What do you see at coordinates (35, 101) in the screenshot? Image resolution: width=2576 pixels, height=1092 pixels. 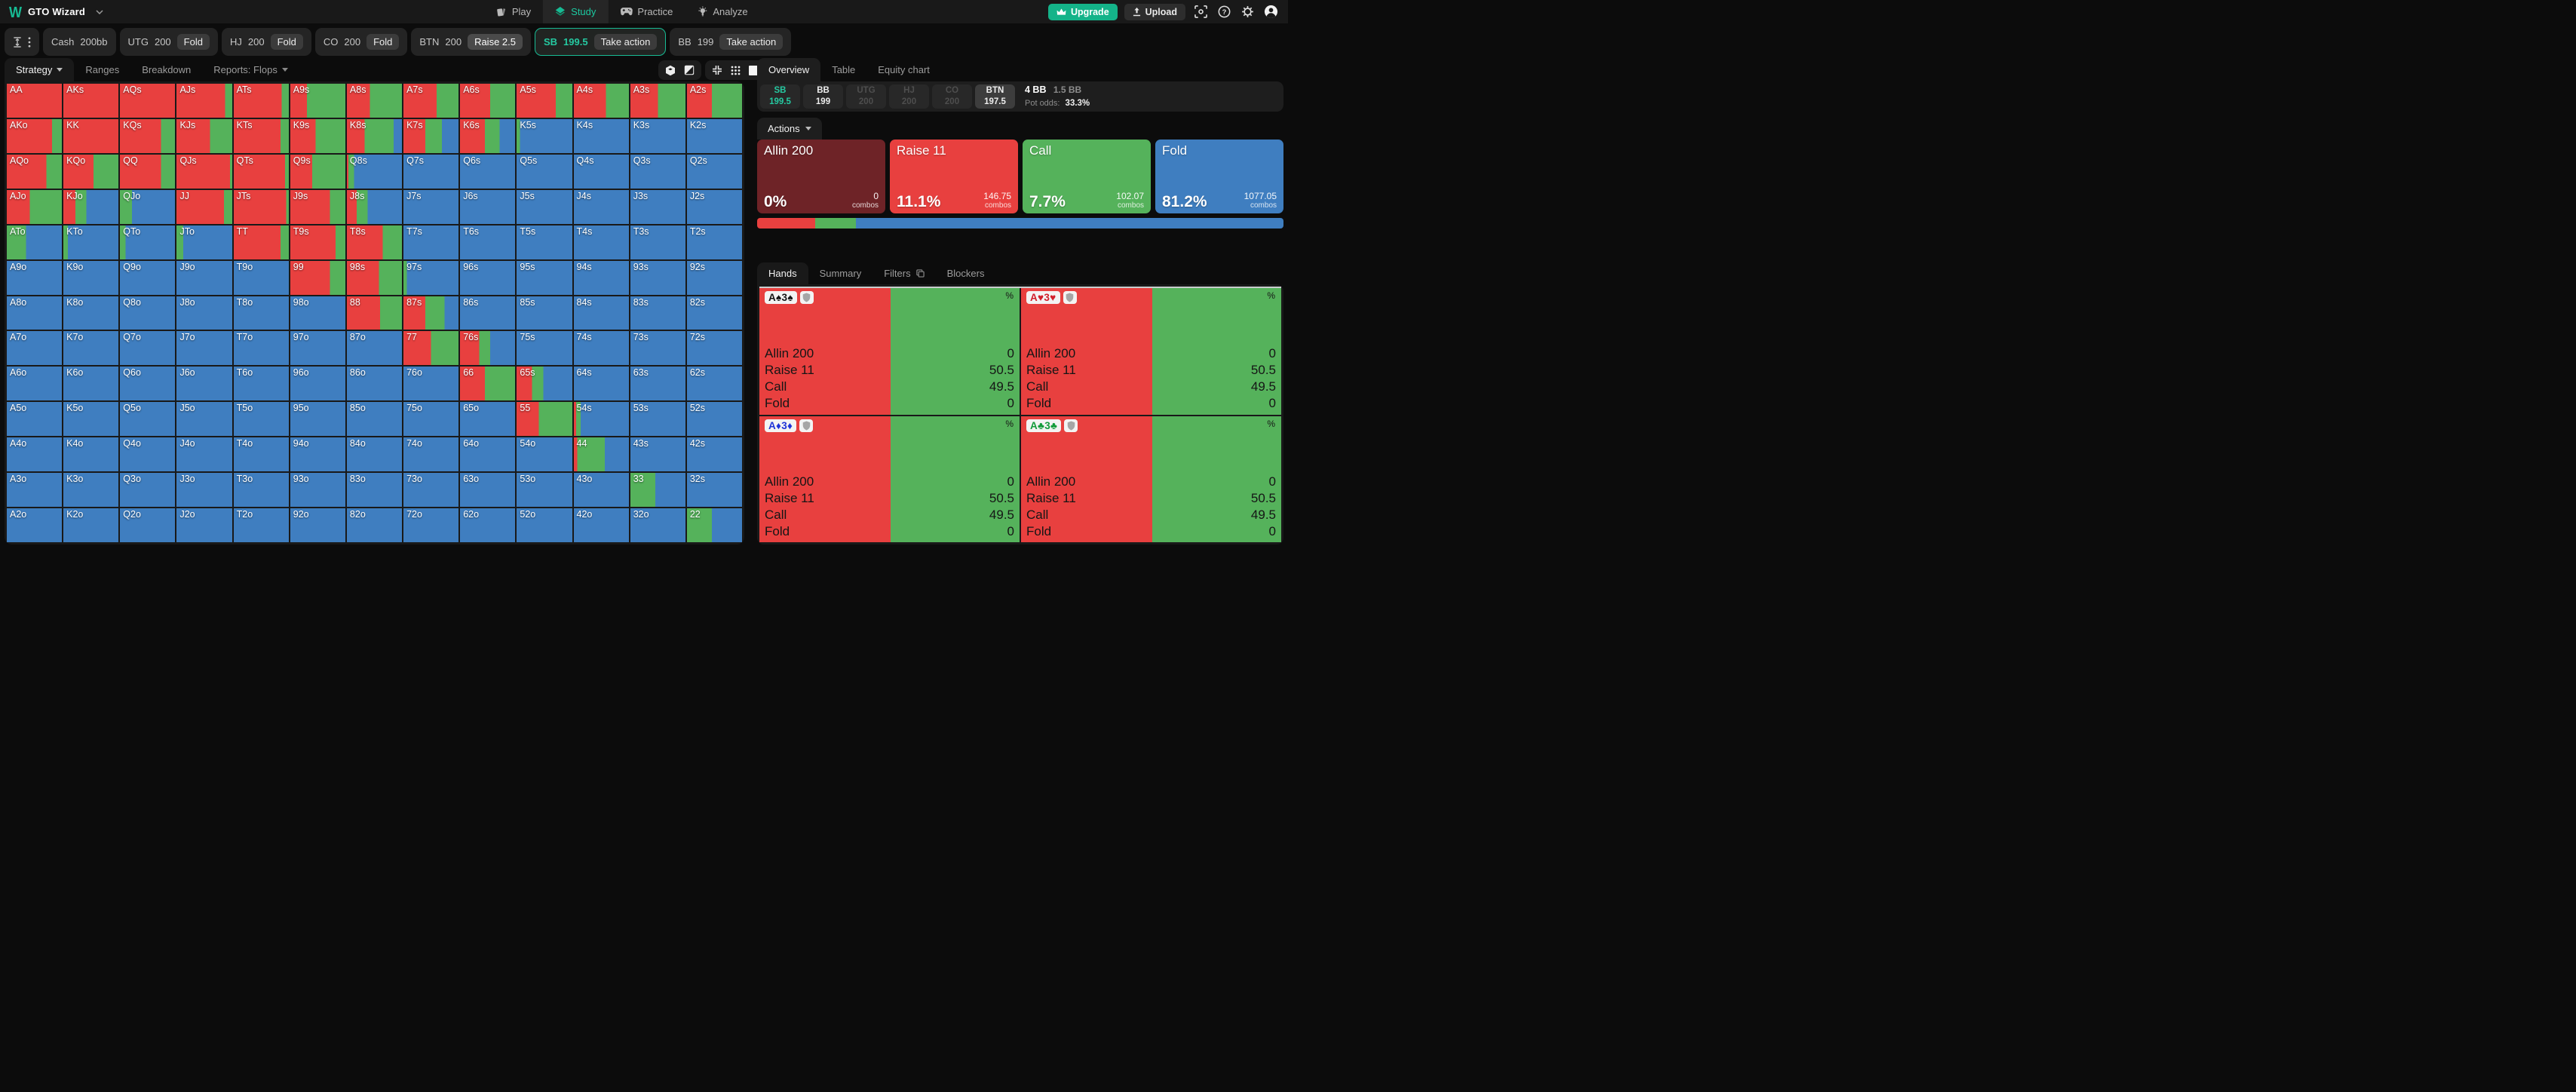 I see `matrix-cell-AA: AA` at bounding box center [35, 101].